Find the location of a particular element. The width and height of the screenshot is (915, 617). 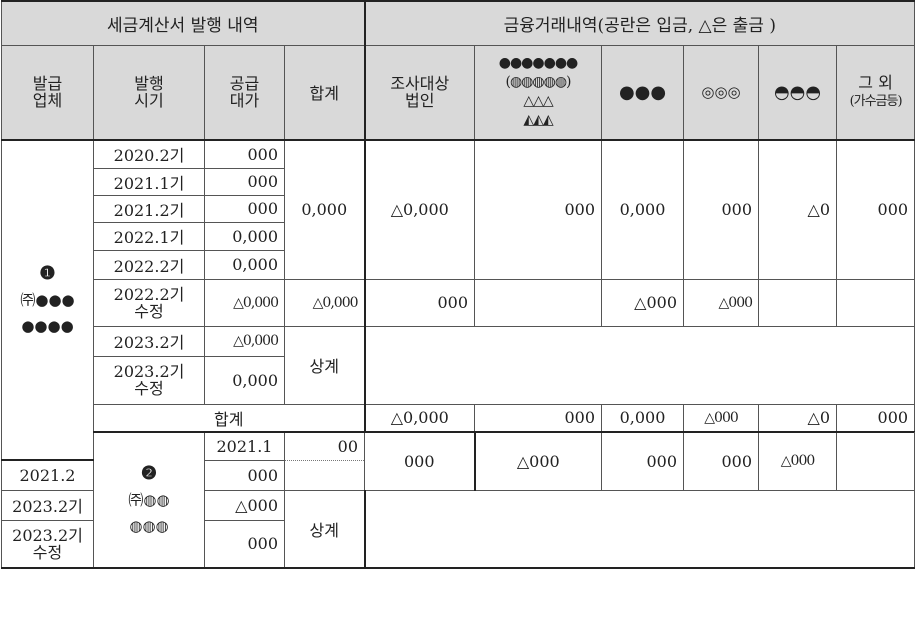

firm2-fin-col6: 000 is located at coordinates (721, 461).